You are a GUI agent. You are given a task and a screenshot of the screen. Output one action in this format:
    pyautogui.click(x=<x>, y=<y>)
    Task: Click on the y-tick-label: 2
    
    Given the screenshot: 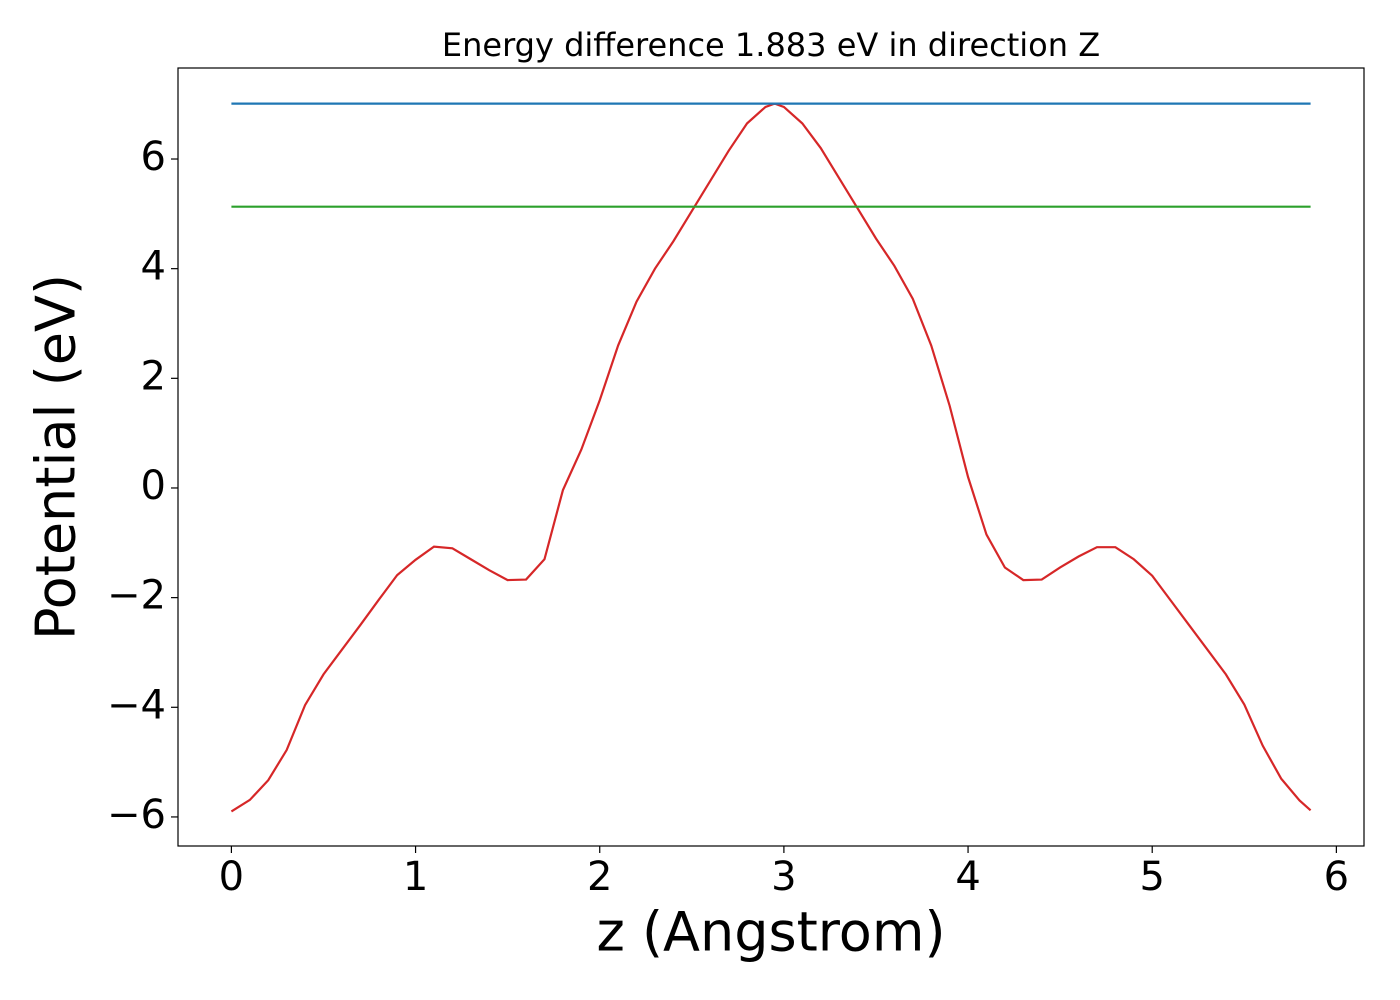 What is the action you would take?
    pyautogui.click(x=153, y=376)
    